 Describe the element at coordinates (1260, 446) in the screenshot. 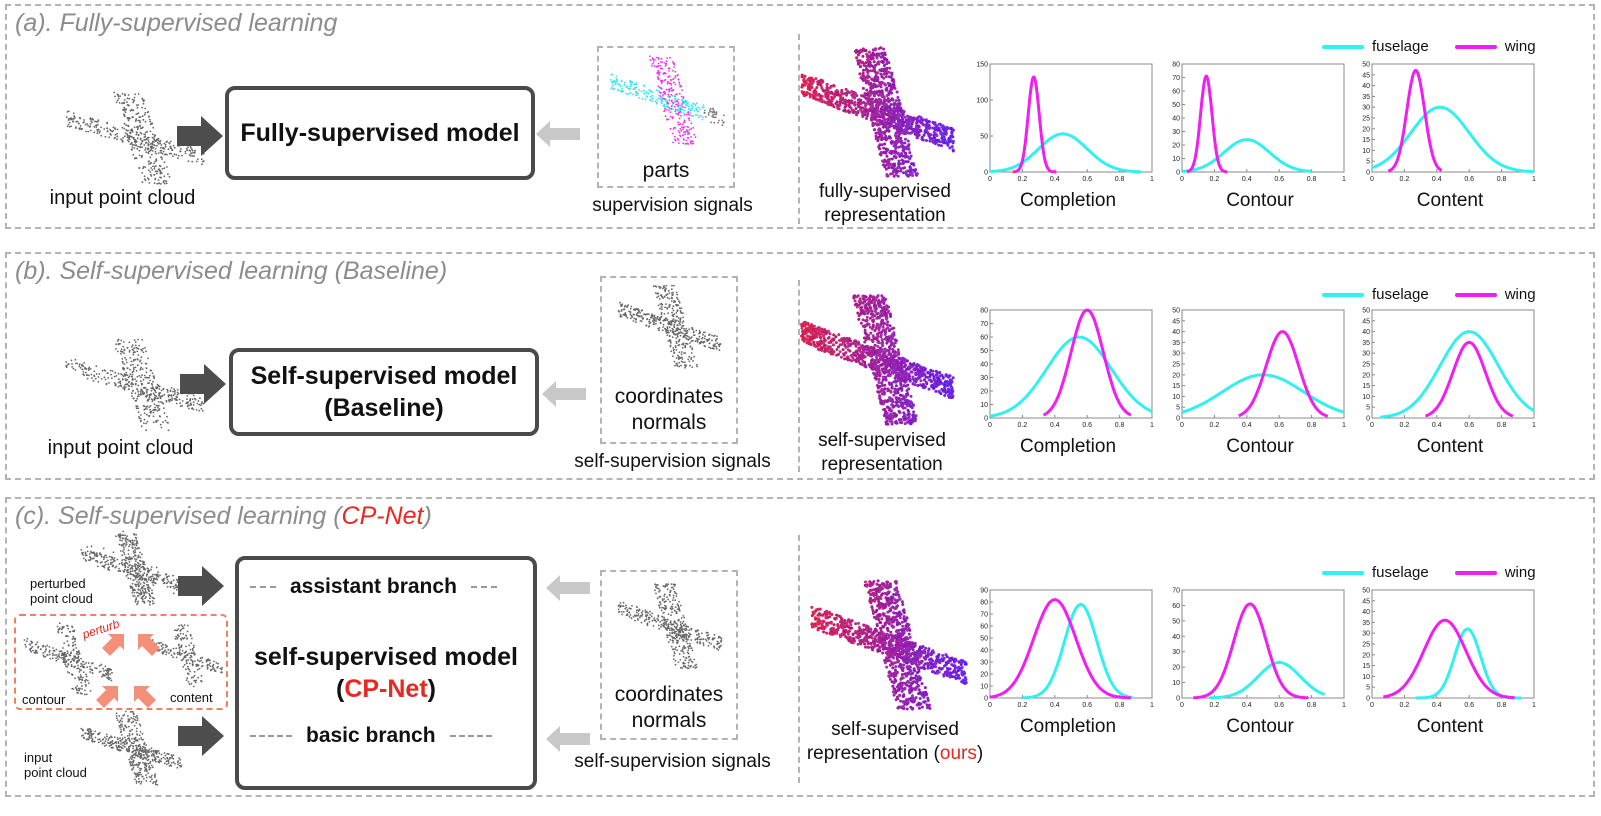

I see `chart-title: Contour` at that location.